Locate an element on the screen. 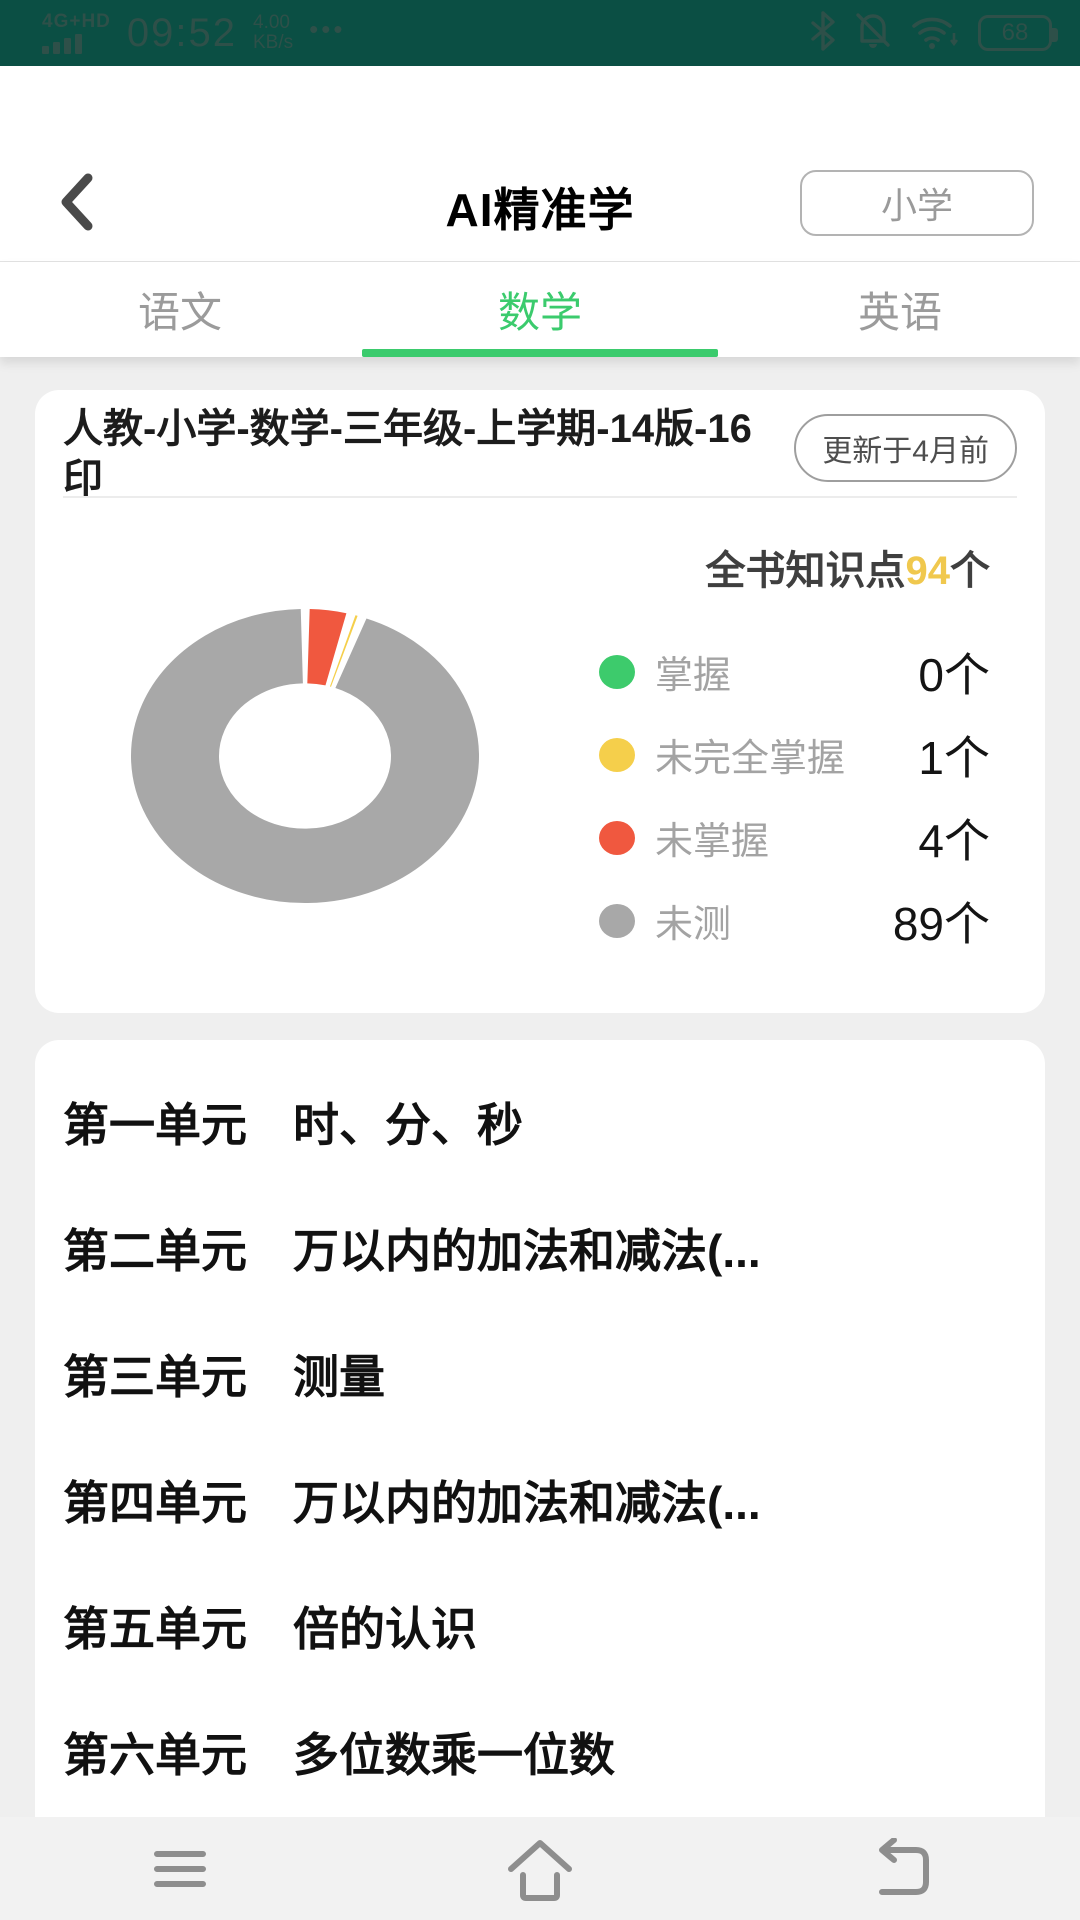  partially-mastered-dot-icon is located at coordinates (617, 754).